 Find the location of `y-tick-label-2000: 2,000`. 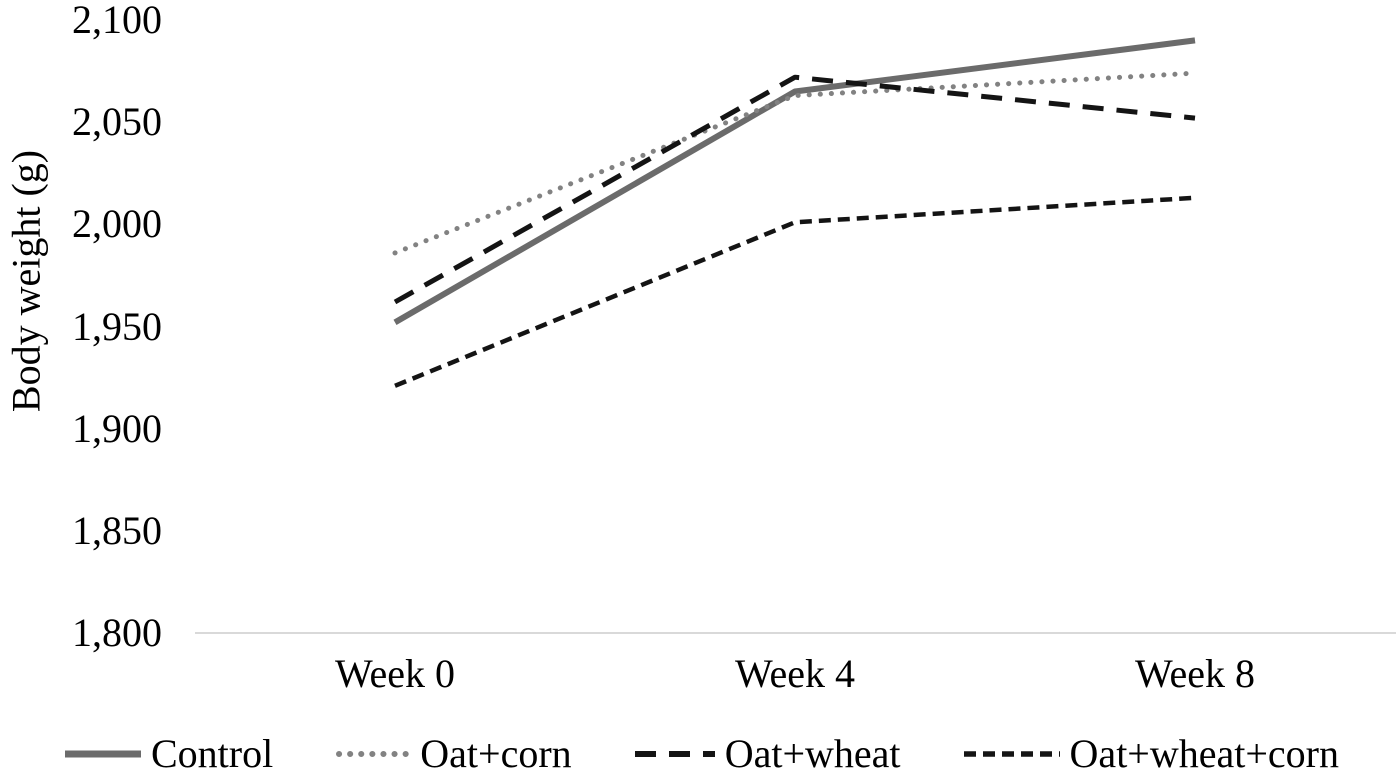

y-tick-label-2000: 2,000 is located at coordinates (117, 223).